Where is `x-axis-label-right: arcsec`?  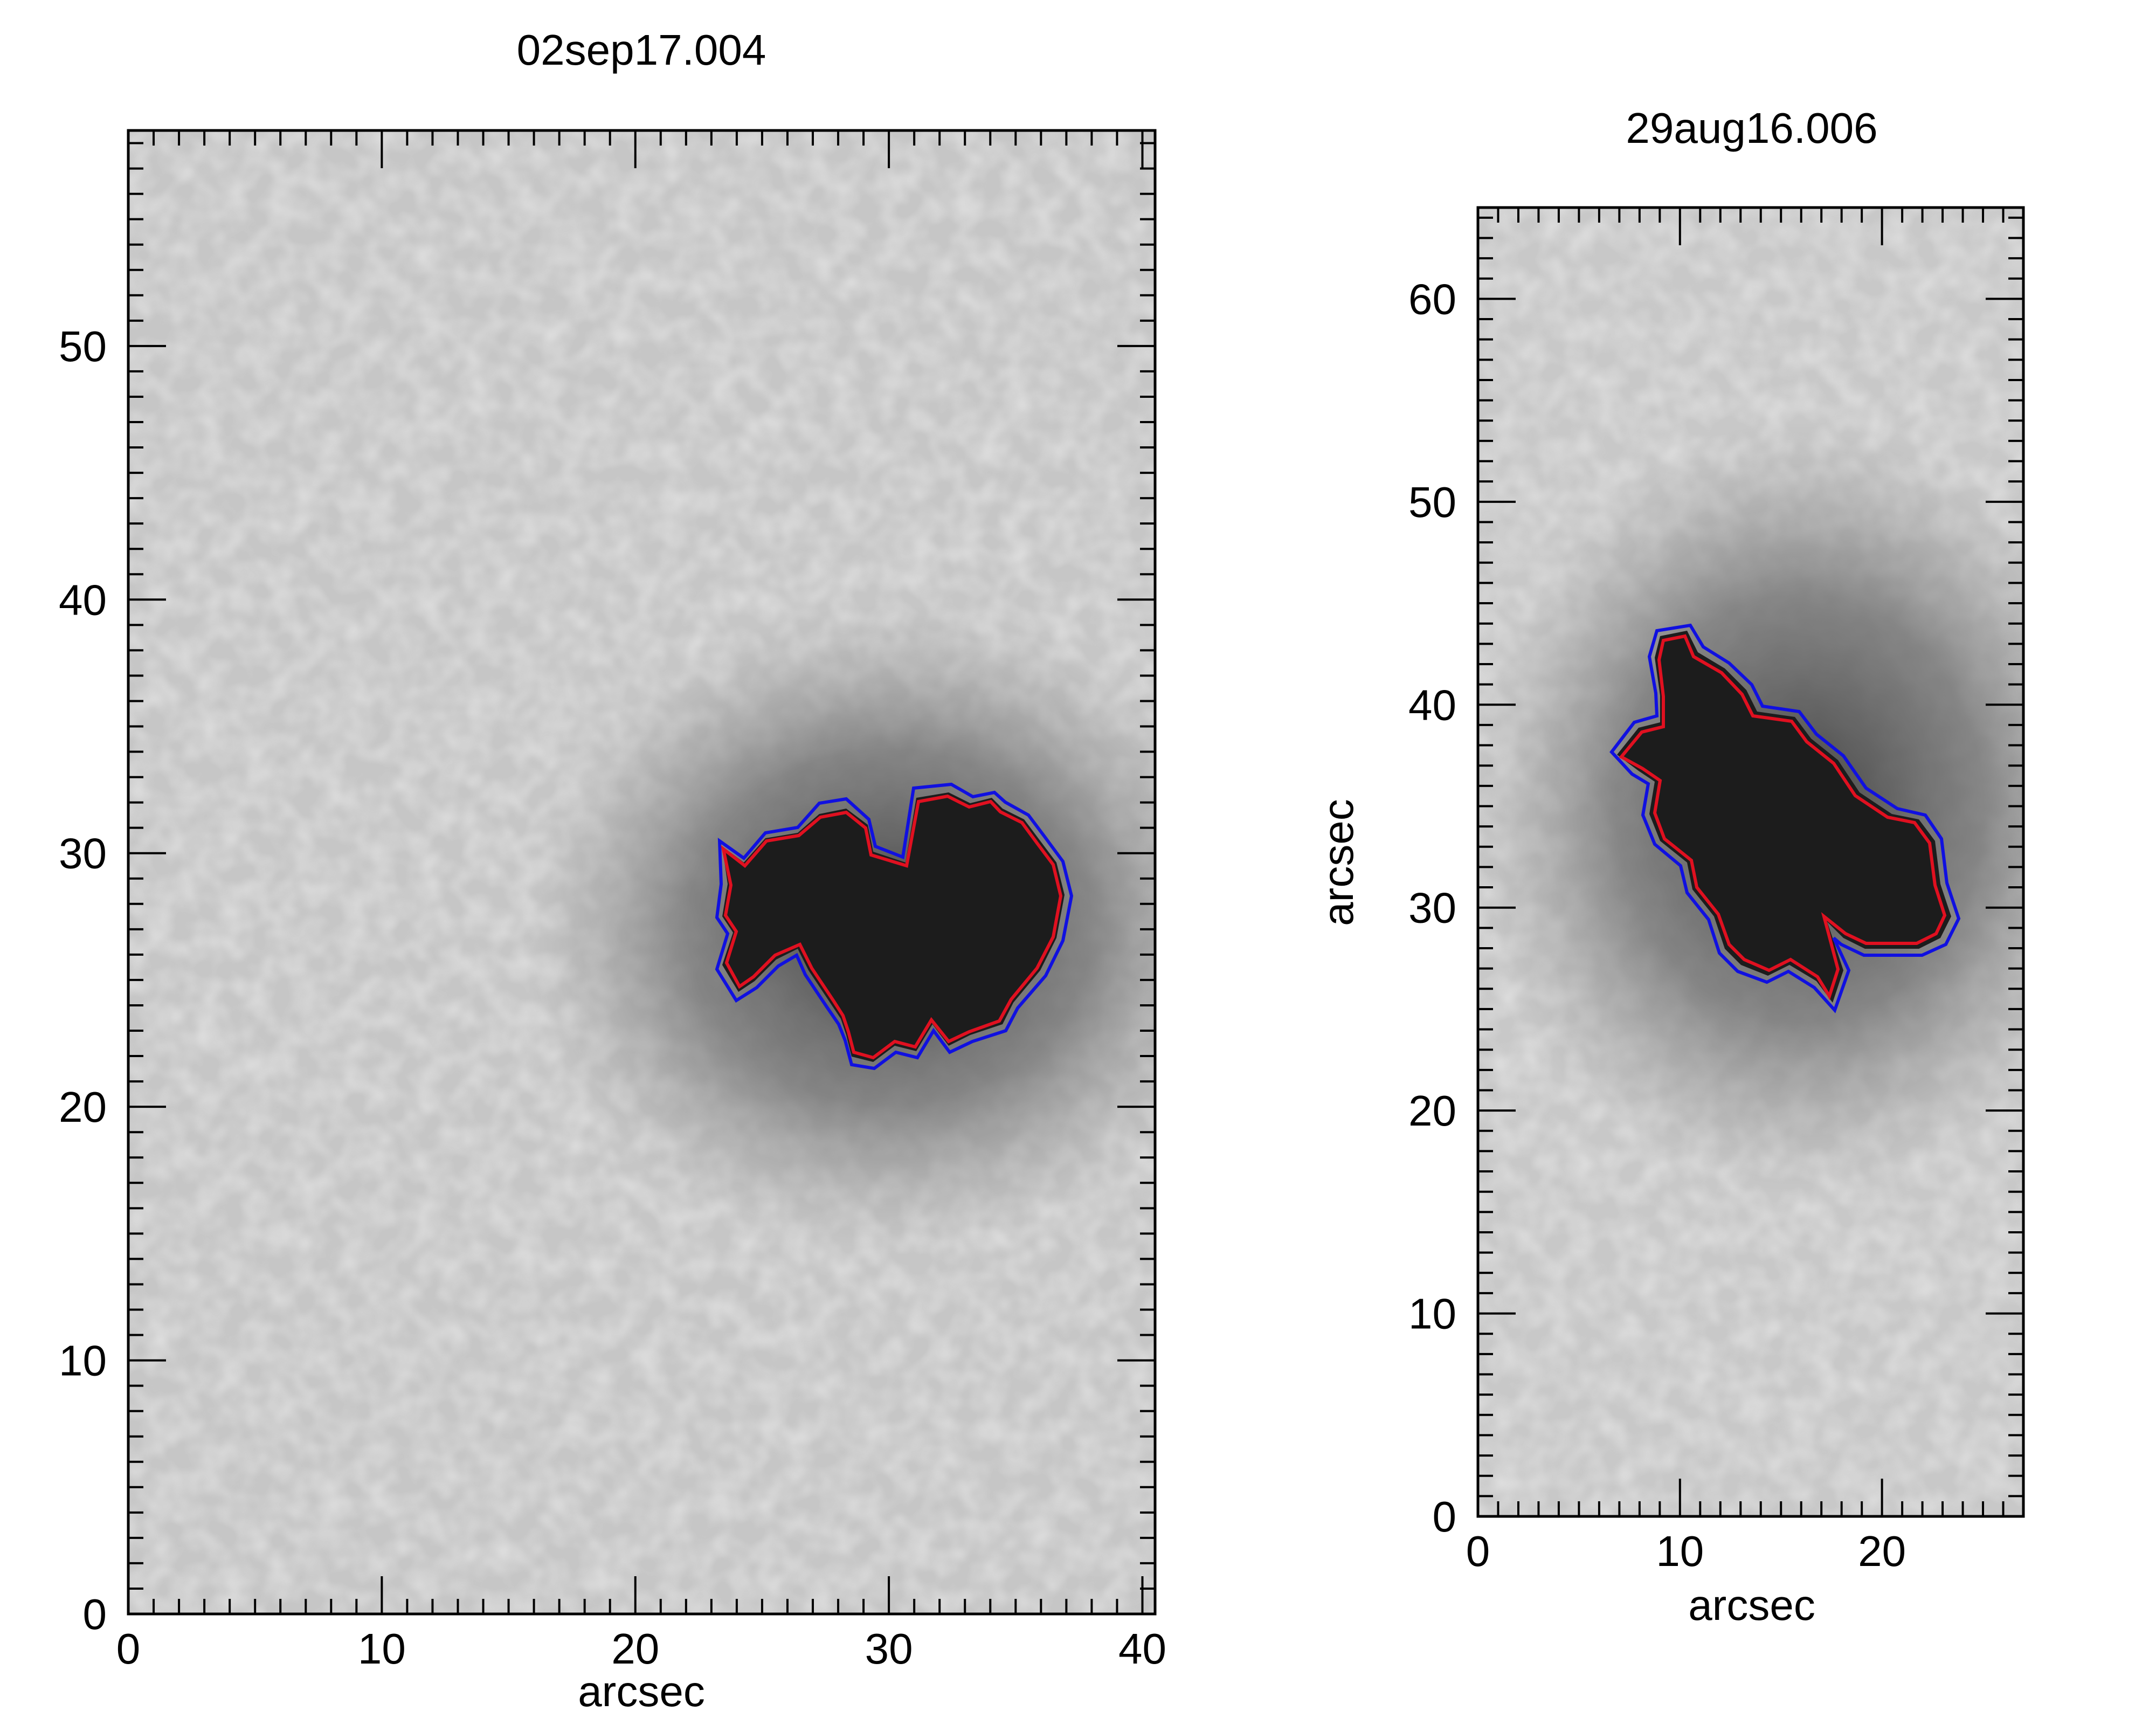 x-axis-label-right: arcsec is located at coordinates (1752, 1605).